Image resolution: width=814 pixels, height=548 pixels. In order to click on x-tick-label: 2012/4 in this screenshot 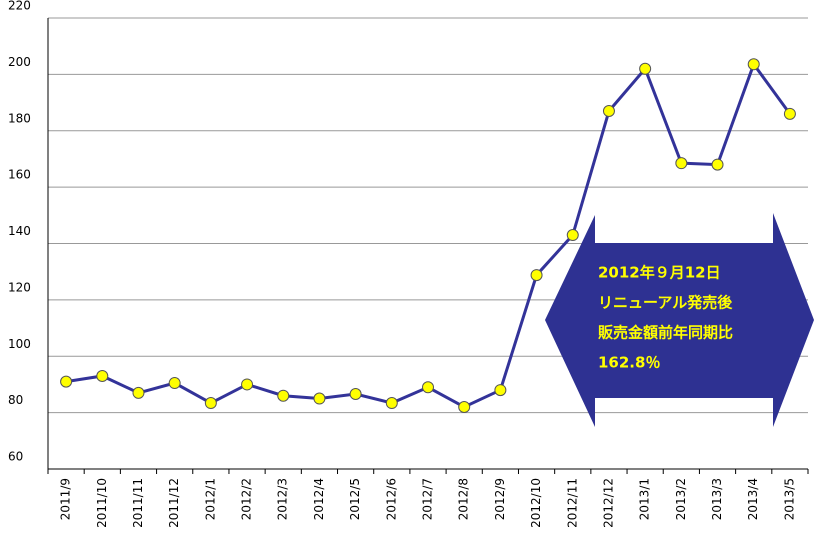, I will do `click(319, 499)`.